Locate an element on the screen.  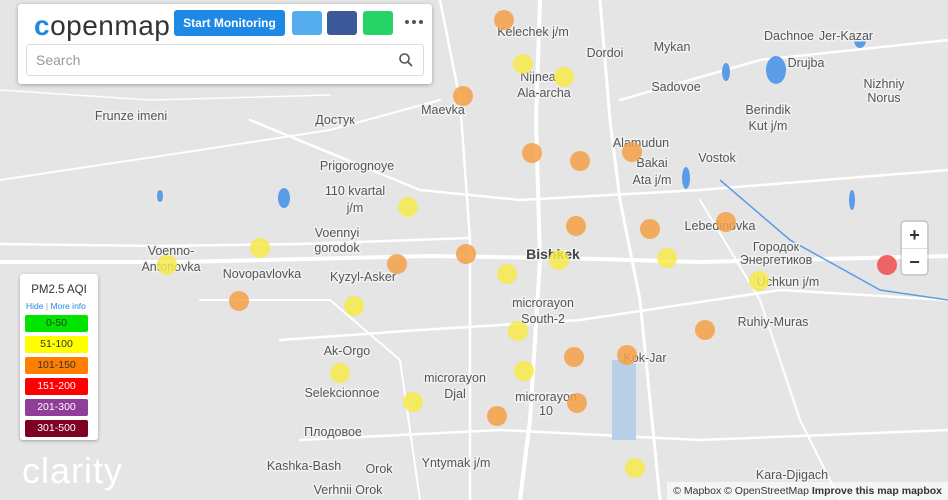
place-label: Maevka is located at coordinates (443, 110).